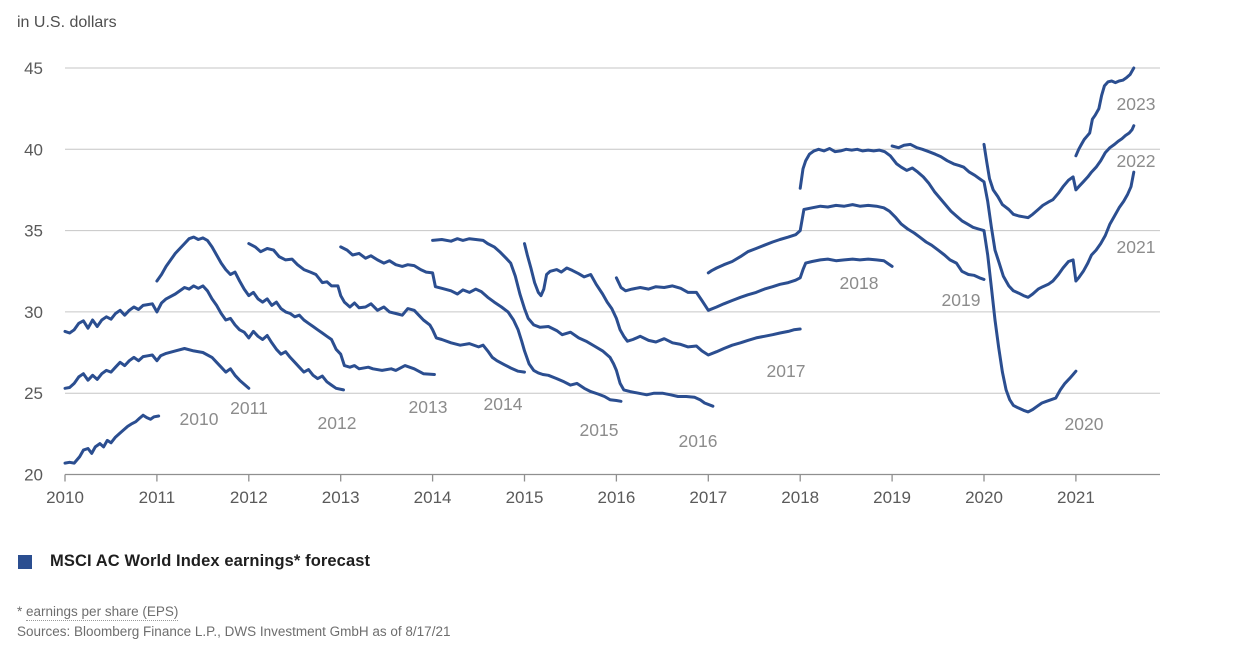  Describe the element at coordinates (859, 283) in the screenshot. I see `series-label-2018: 2018` at that location.